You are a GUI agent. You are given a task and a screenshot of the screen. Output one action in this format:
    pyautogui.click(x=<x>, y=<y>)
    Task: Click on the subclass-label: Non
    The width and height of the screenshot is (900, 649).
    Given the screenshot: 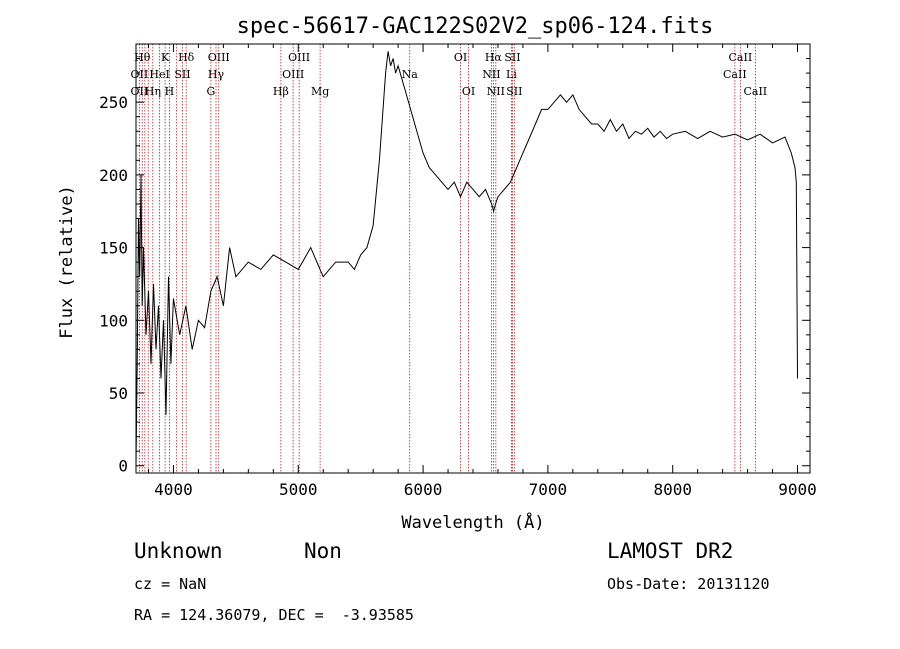 What is the action you would take?
    pyautogui.click(x=323, y=551)
    